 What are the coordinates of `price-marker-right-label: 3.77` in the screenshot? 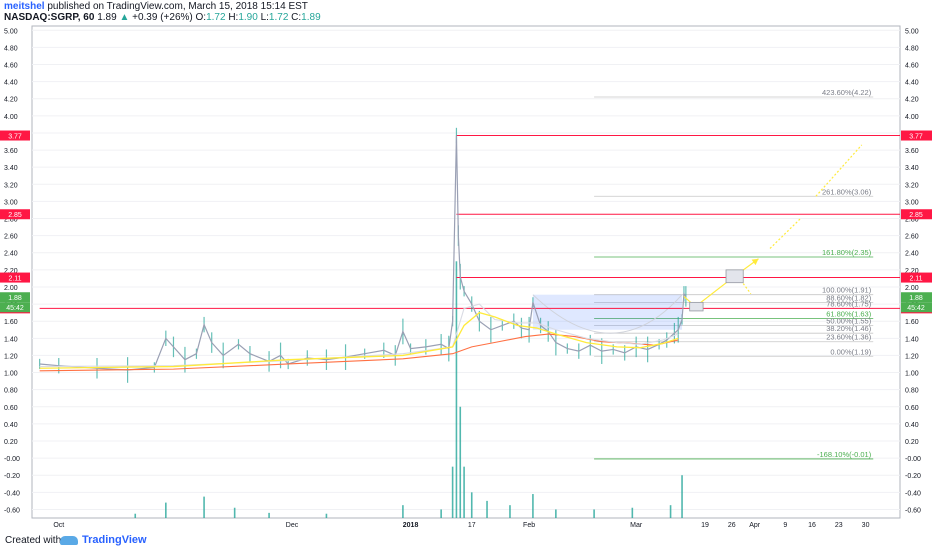 It's located at (916, 137).